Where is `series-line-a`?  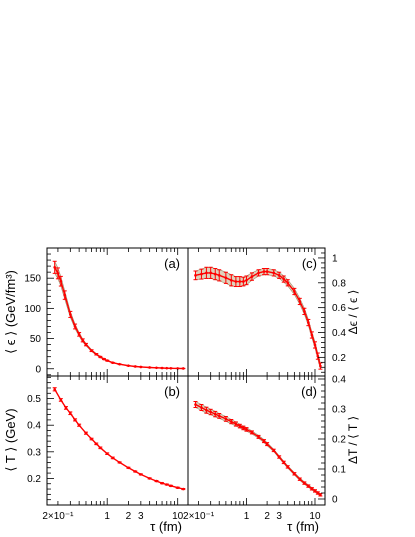
series-line-a is located at coordinates (119, 318).